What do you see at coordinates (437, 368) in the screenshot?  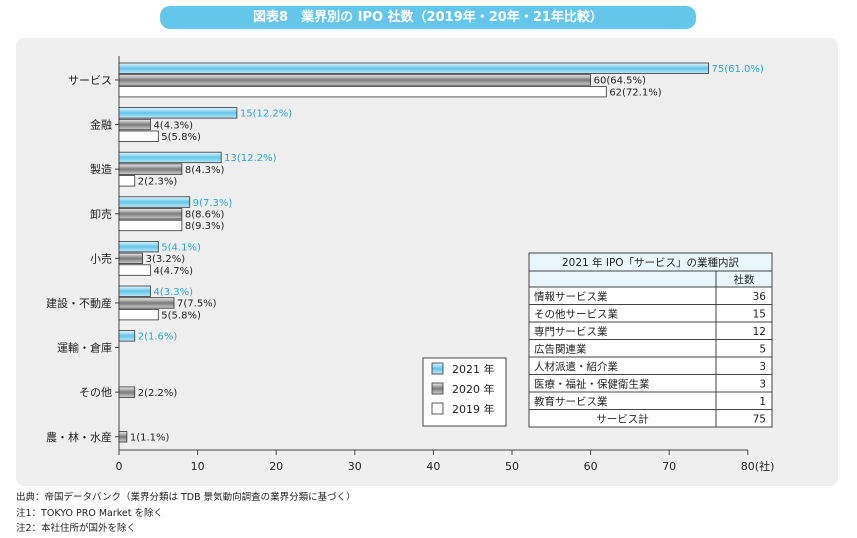 I see `legend-swatch-2021` at bounding box center [437, 368].